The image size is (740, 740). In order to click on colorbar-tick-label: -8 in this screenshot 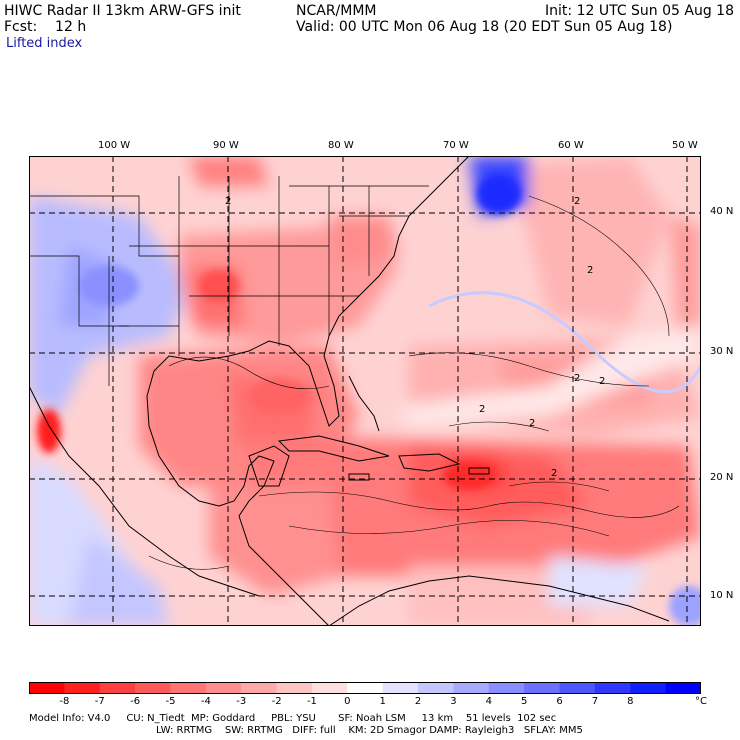, I will do `click(64, 701)`.